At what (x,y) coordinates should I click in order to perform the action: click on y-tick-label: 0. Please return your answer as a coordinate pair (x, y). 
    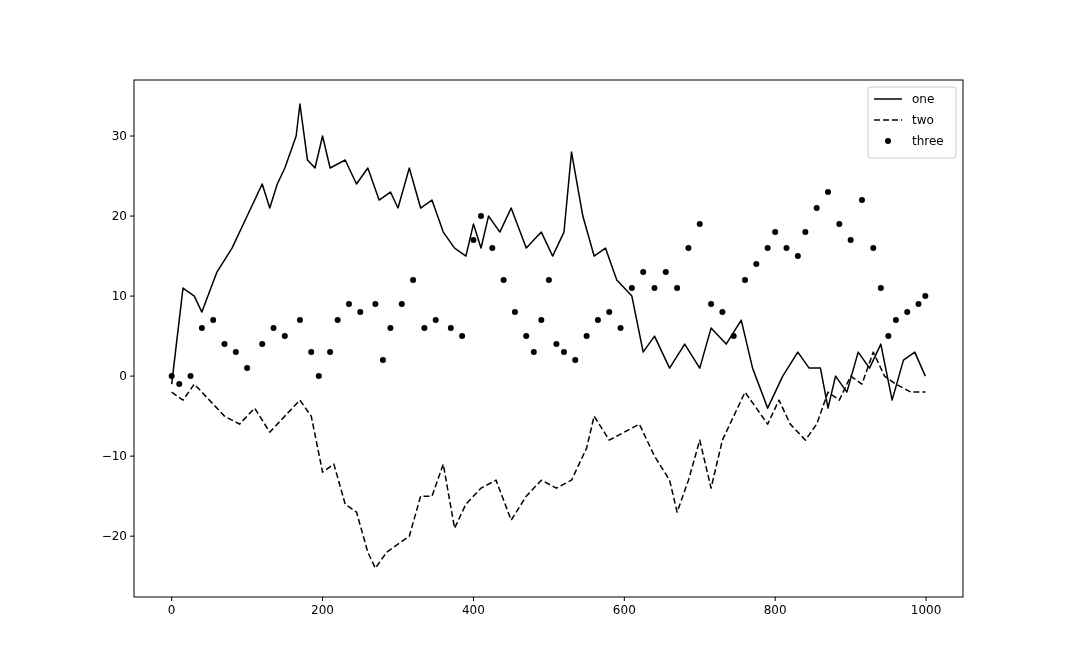
    Looking at the image, I should click on (123, 376).